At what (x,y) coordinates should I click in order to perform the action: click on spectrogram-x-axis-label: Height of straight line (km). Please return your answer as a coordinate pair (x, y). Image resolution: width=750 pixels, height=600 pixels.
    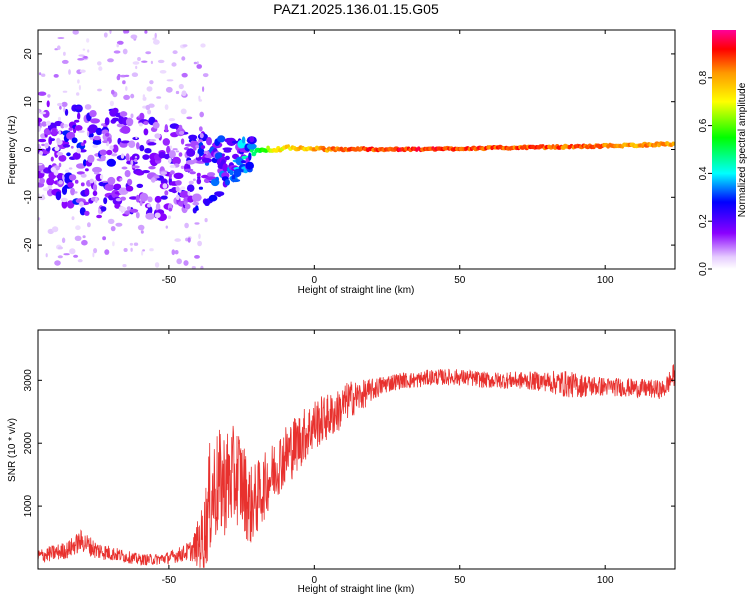
    Looking at the image, I should click on (356, 290).